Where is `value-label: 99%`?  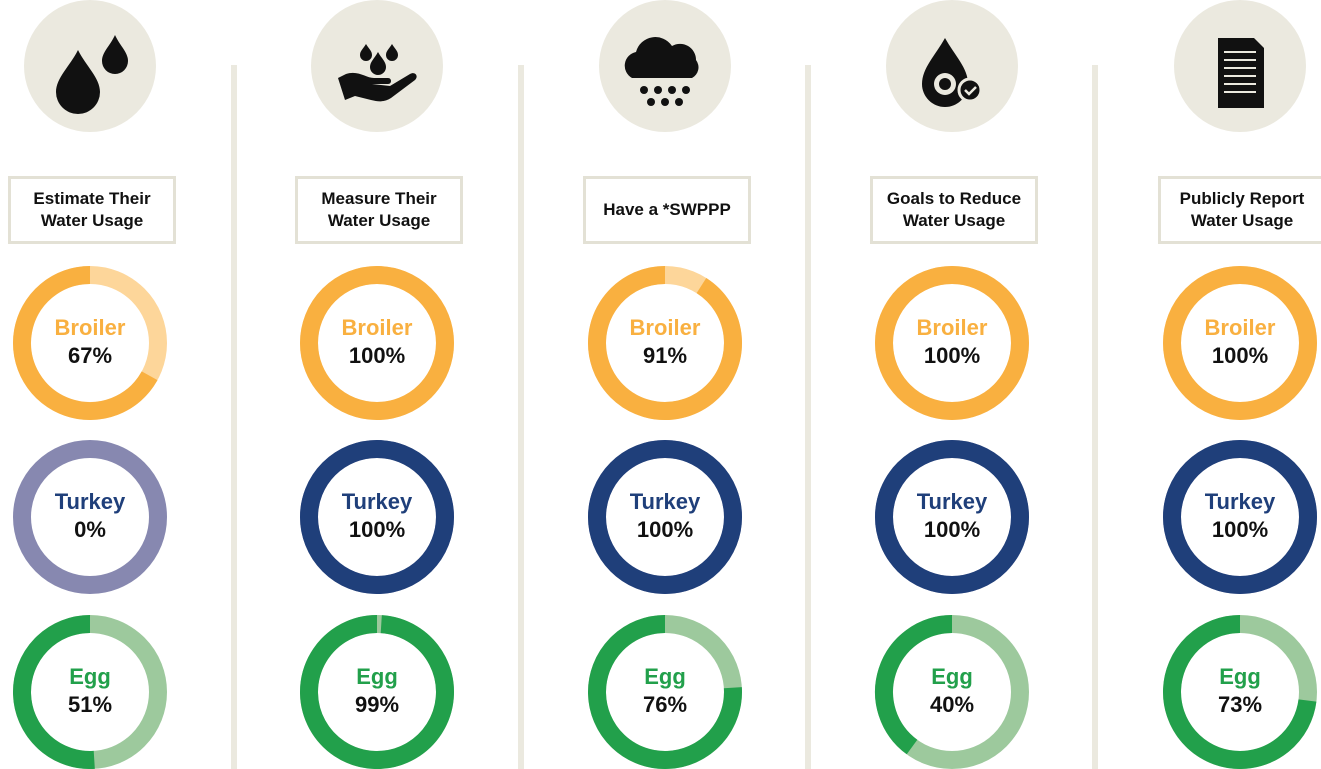
value-label: 99% is located at coordinates (377, 704).